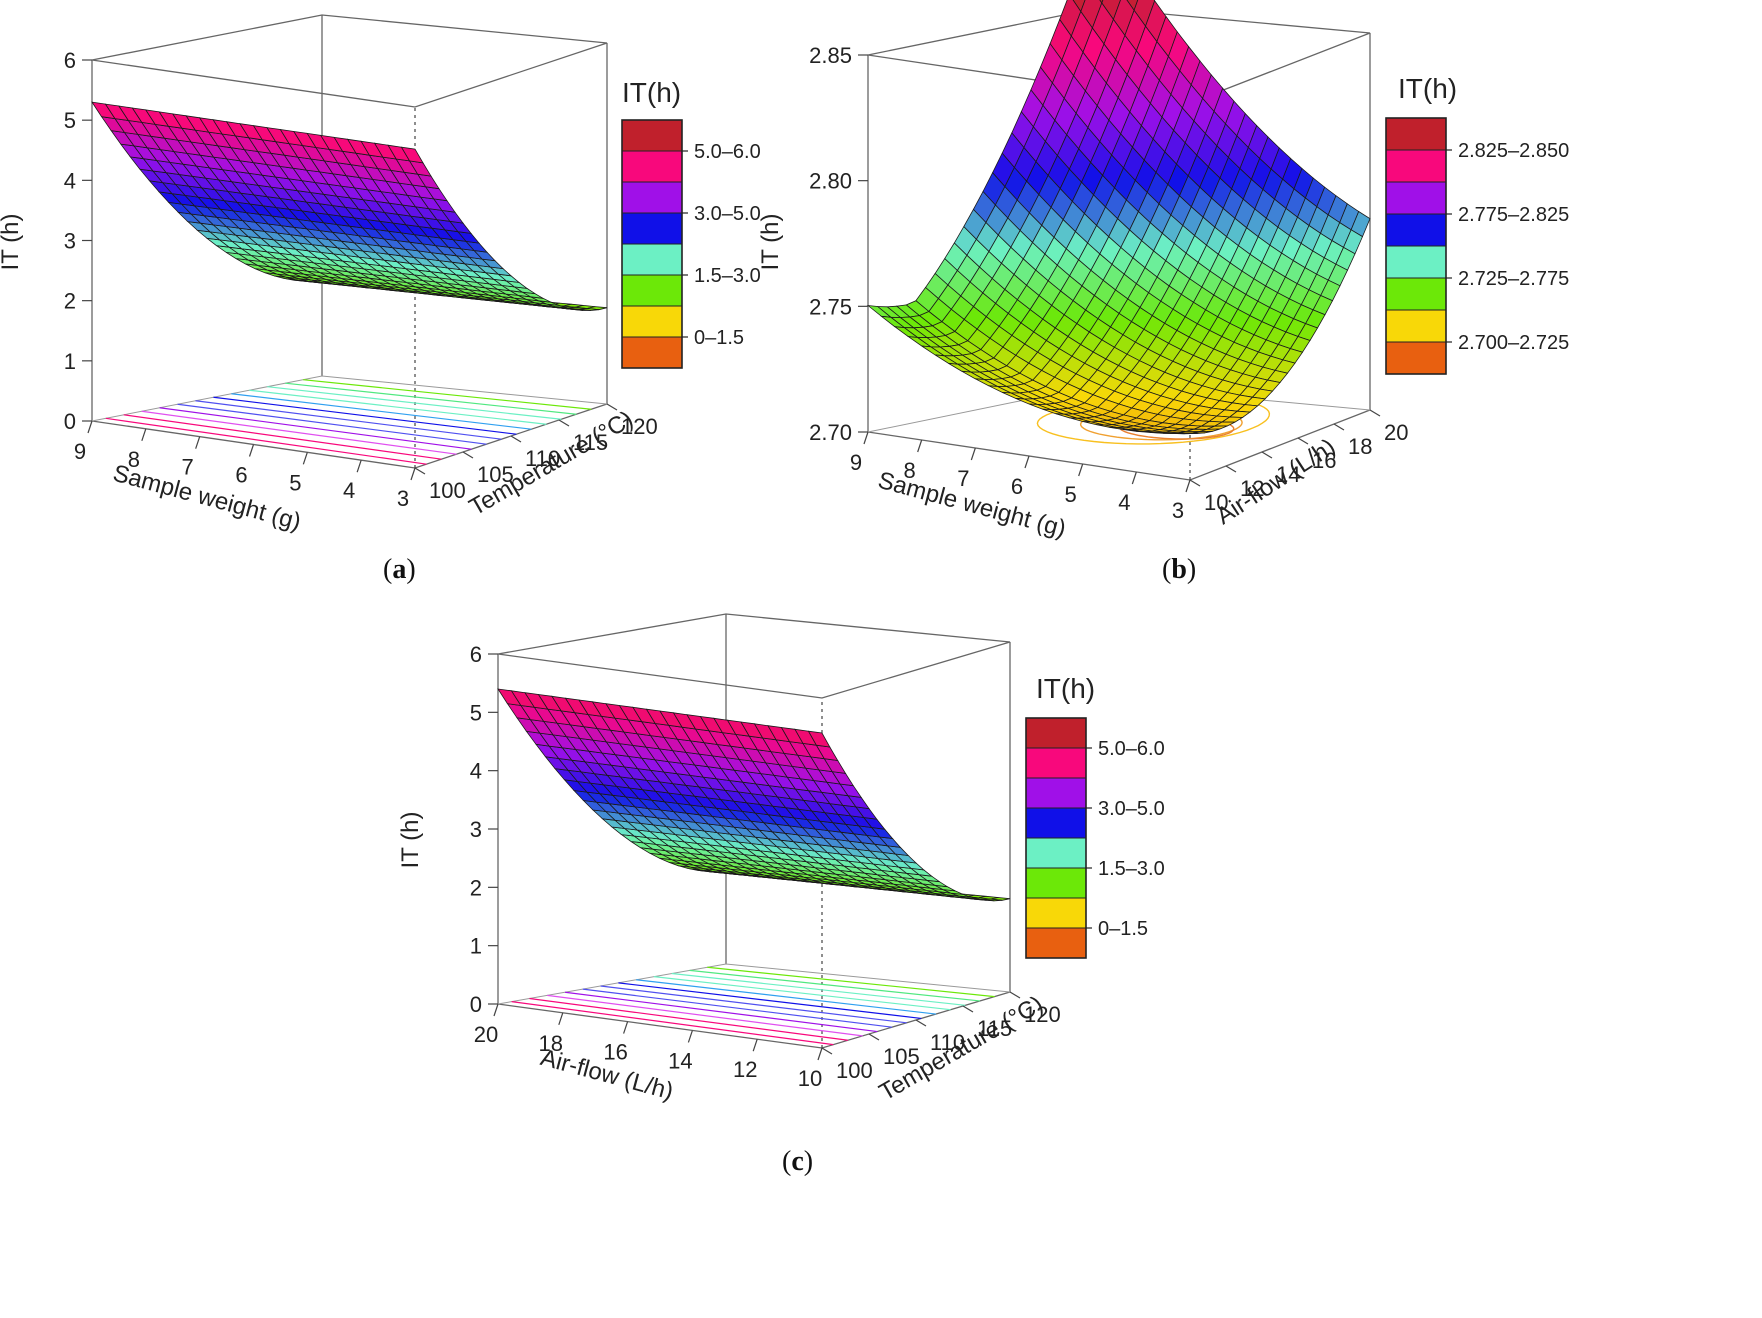 The width and height of the screenshot is (1762, 1318). What do you see at coordinates (856, 462) in the screenshot?
I see `x-tick-label: 9` at bounding box center [856, 462].